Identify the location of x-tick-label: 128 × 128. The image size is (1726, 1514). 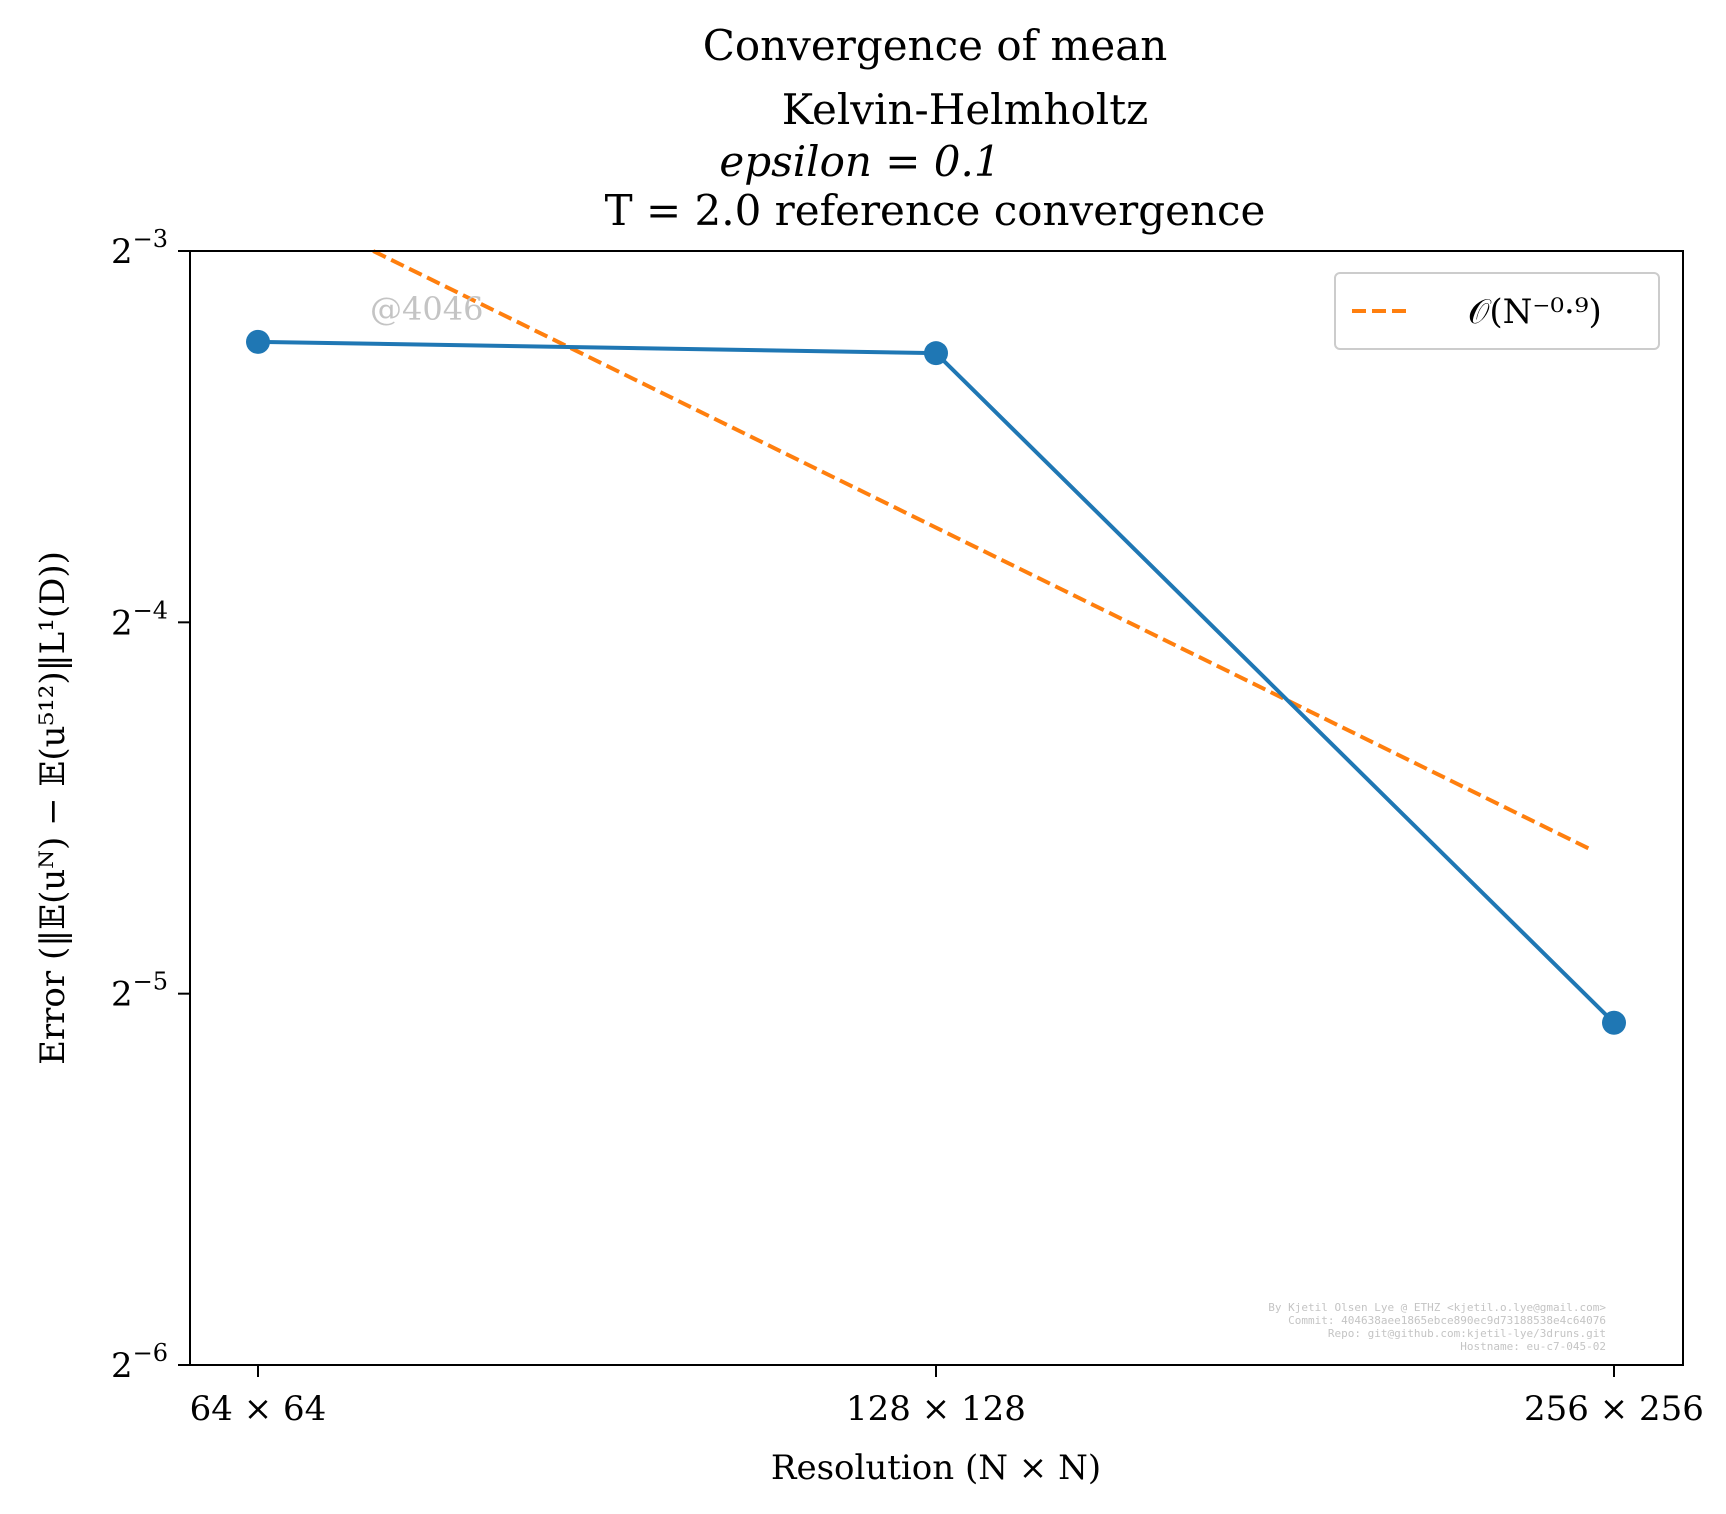
(936, 1409).